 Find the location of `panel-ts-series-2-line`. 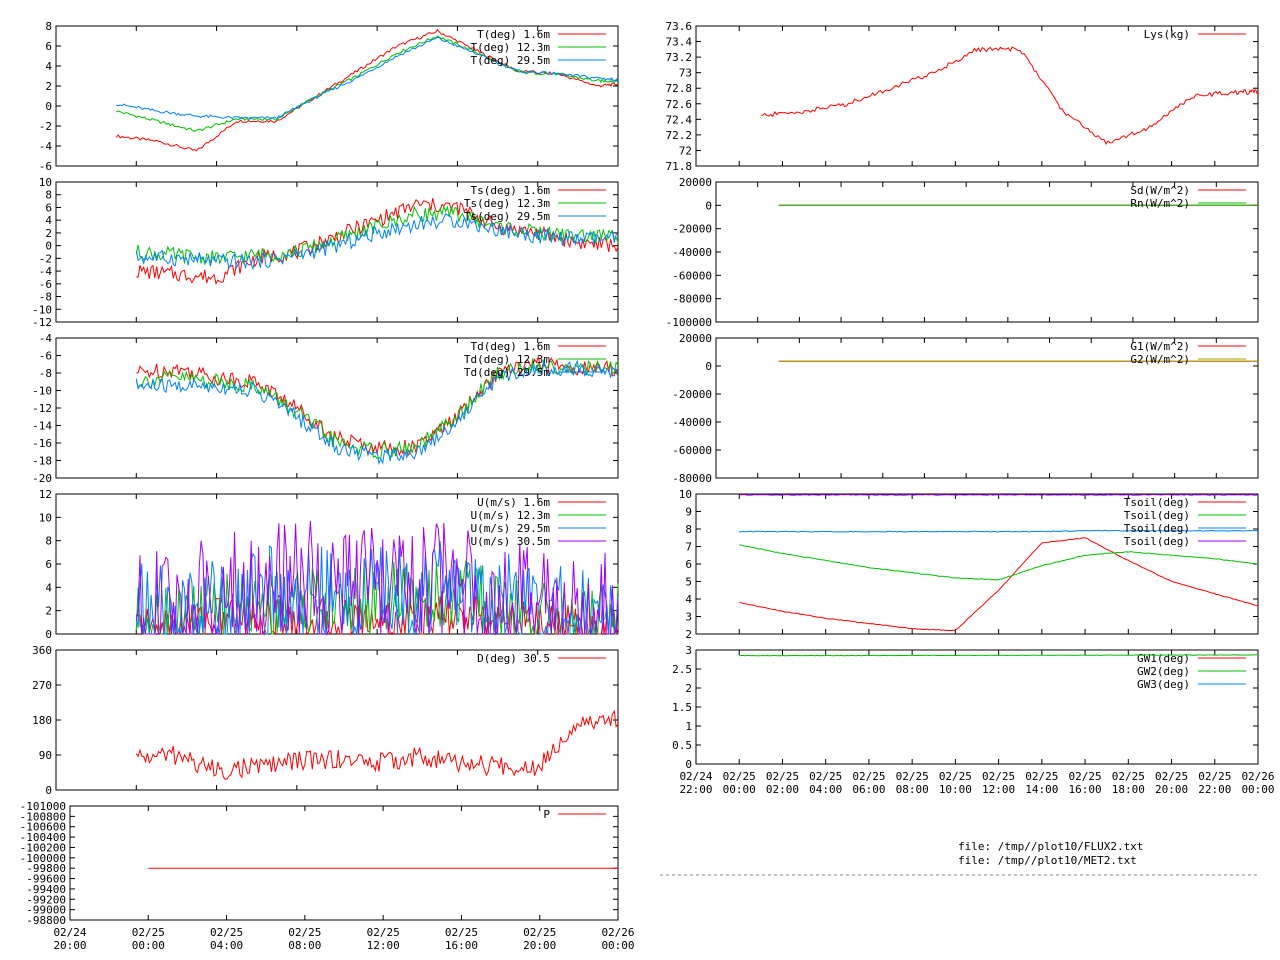

panel-ts-series-2-line is located at coordinates (377, 235).